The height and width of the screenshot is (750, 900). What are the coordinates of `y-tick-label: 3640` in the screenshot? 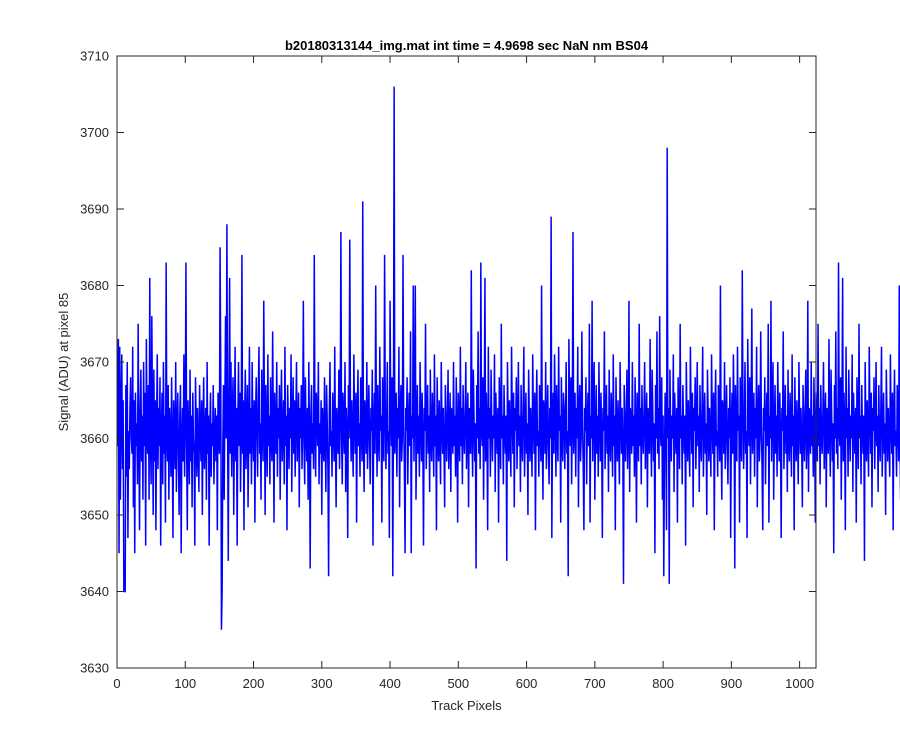 It's located at (94, 591).